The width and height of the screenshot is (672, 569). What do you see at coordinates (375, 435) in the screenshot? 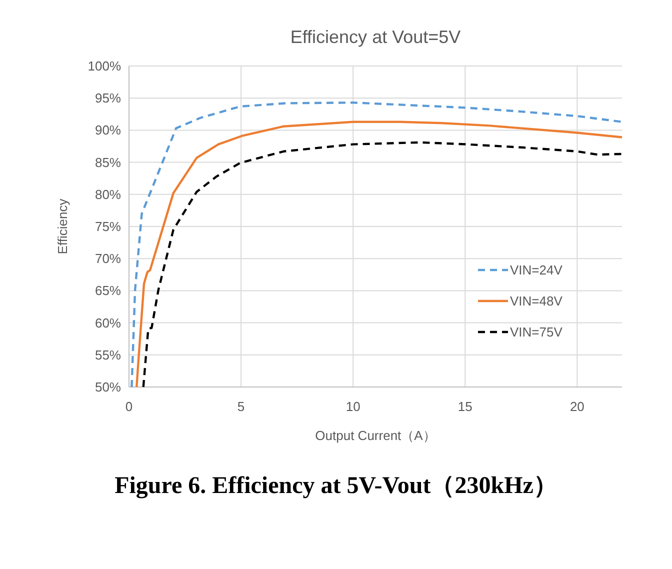
I see `x-axis-title: Output Current（A）` at bounding box center [375, 435].